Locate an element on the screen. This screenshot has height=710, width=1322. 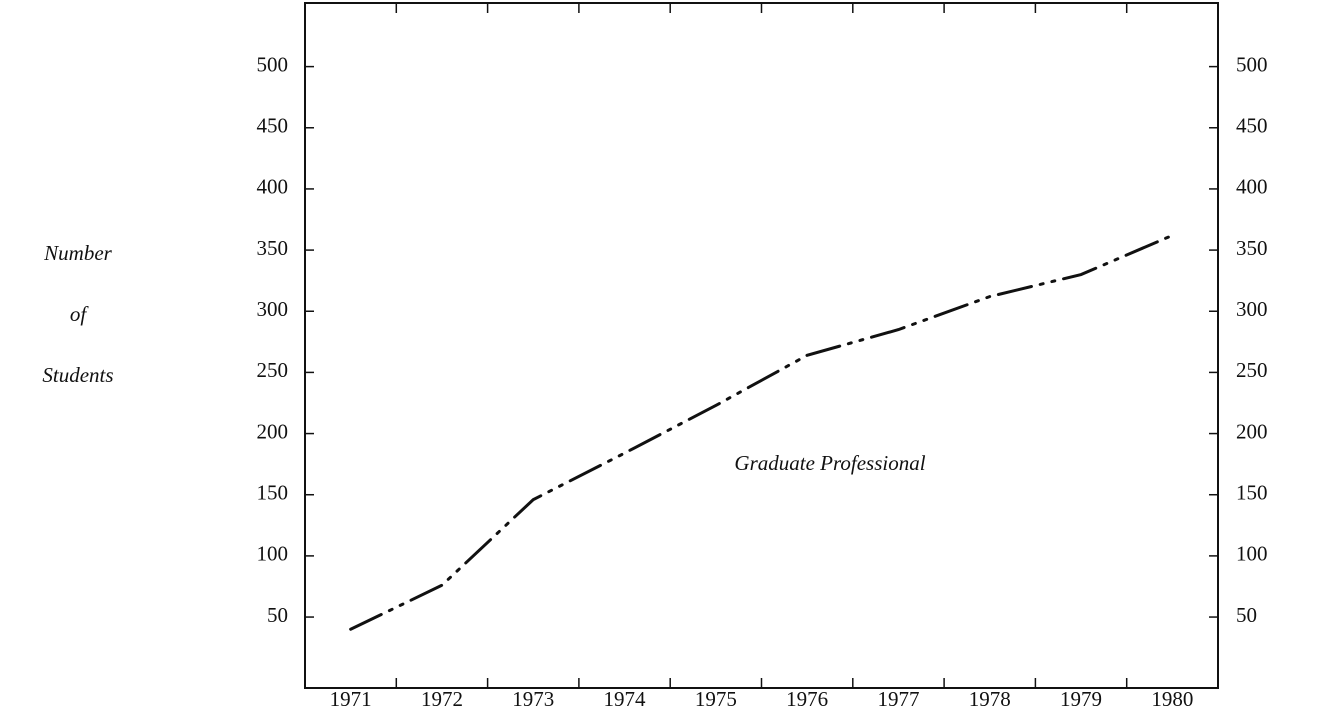
y-axis-label: Students is located at coordinates (77, 375).